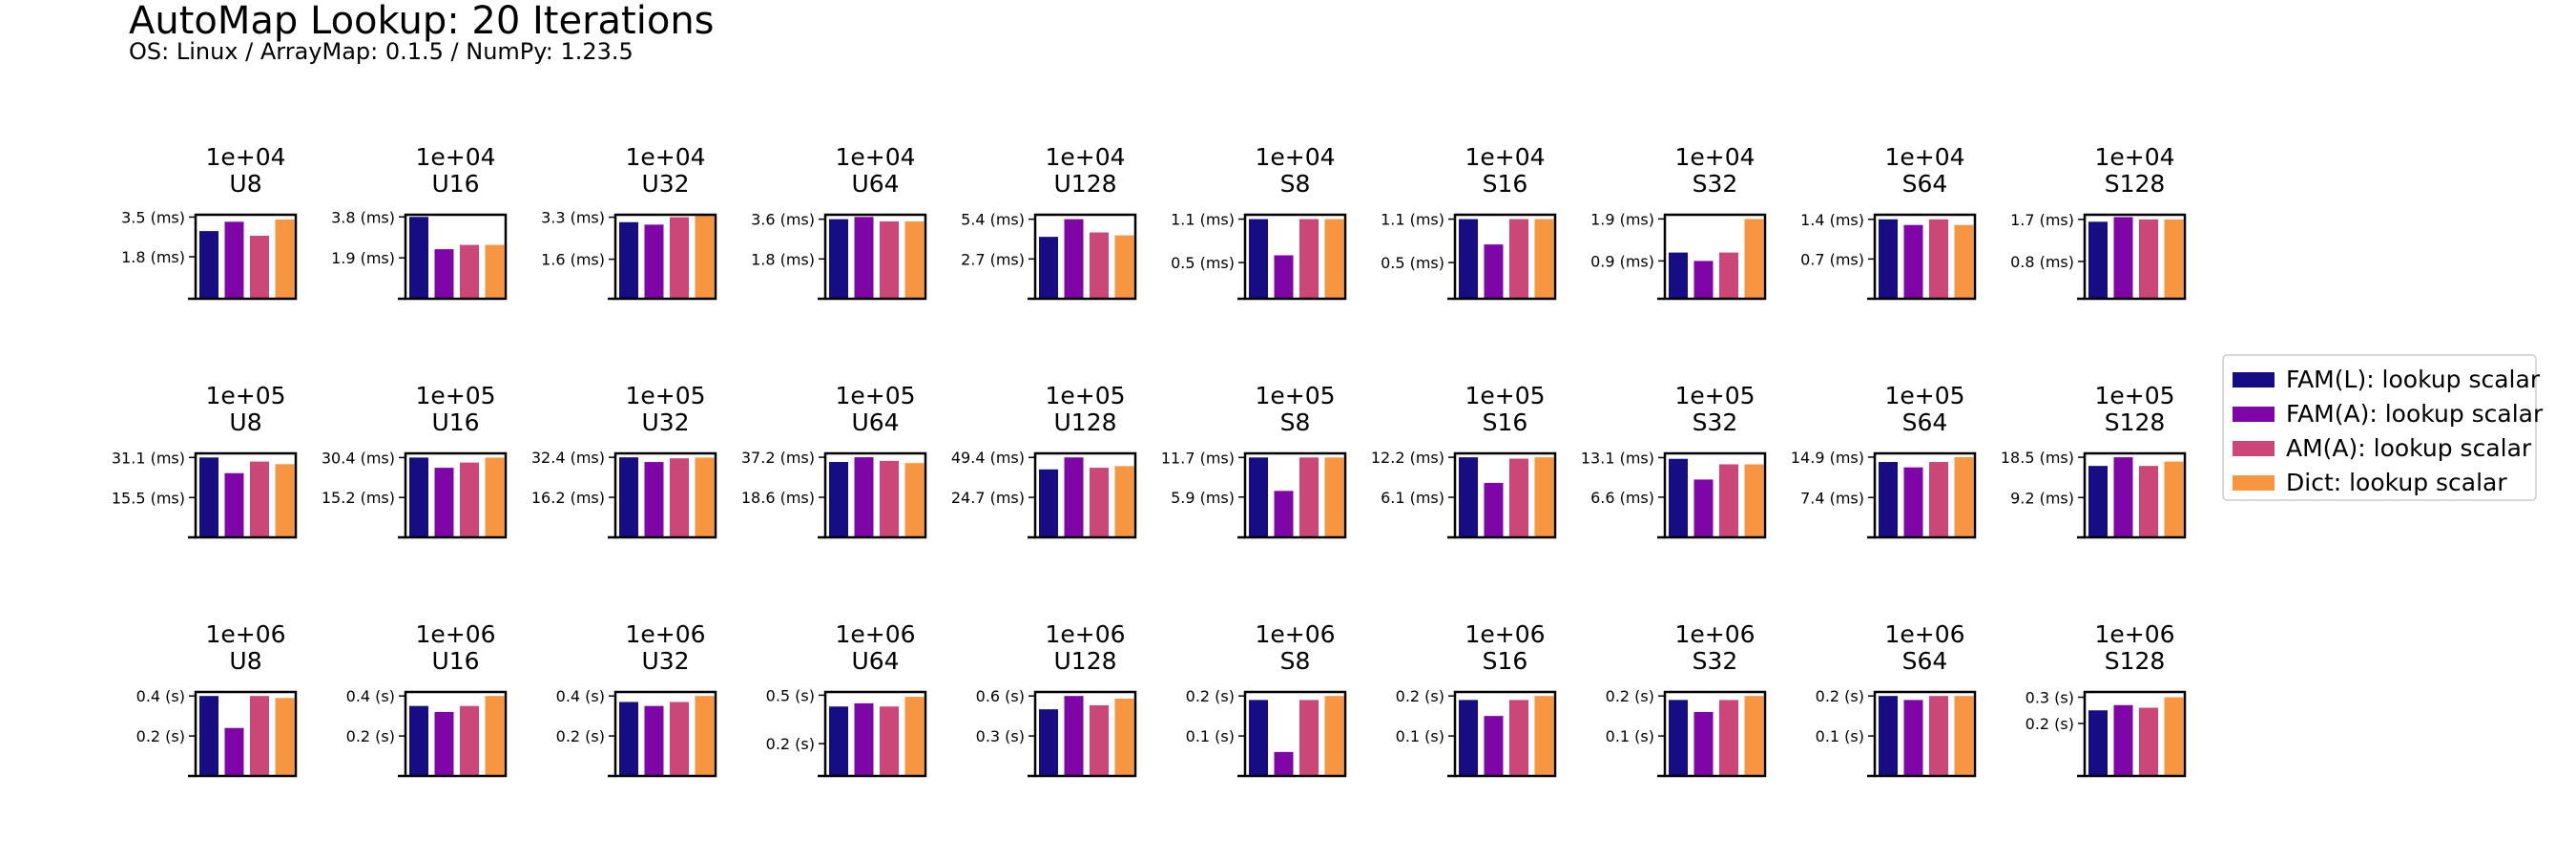  Describe the element at coordinates (988, 458) in the screenshot. I see `y-tick-label: 49.4 (ms)` at that location.